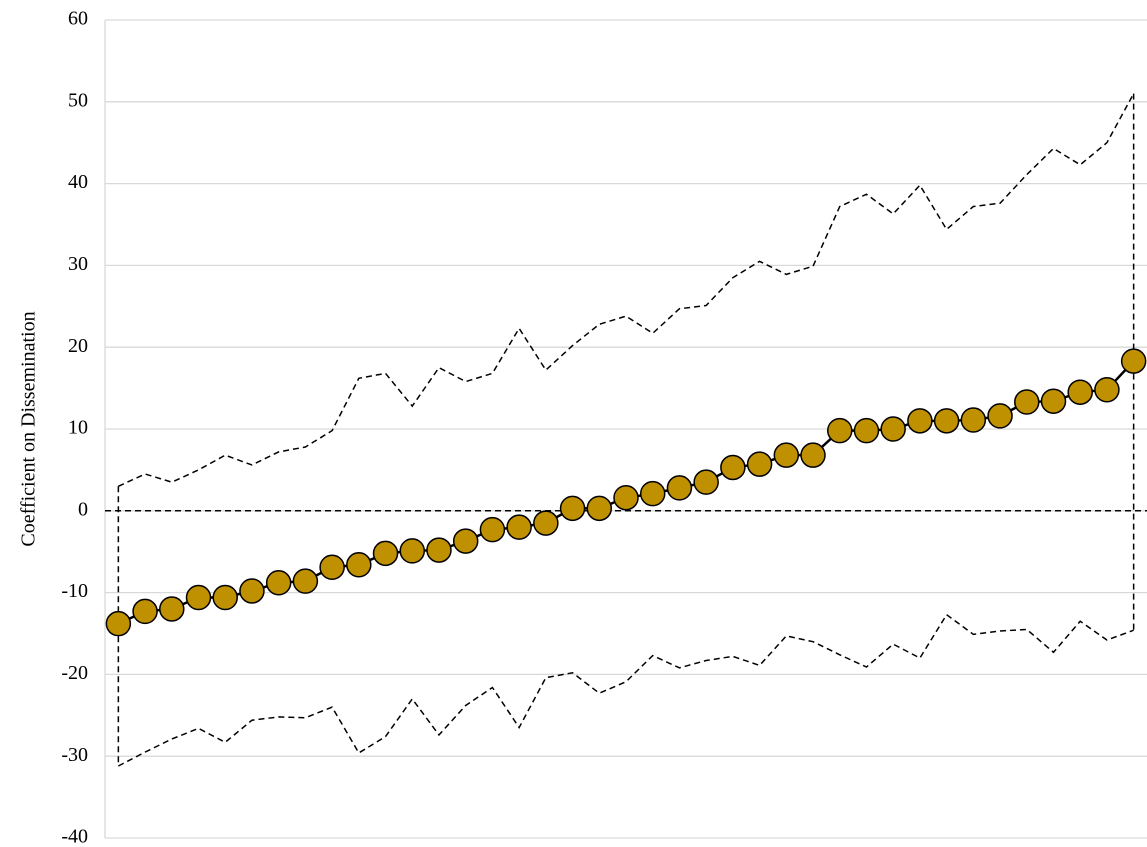 This screenshot has height=847, width=1147. What do you see at coordinates (74, 673) in the screenshot?
I see `y-tick-label: -20` at bounding box center [74, 673].